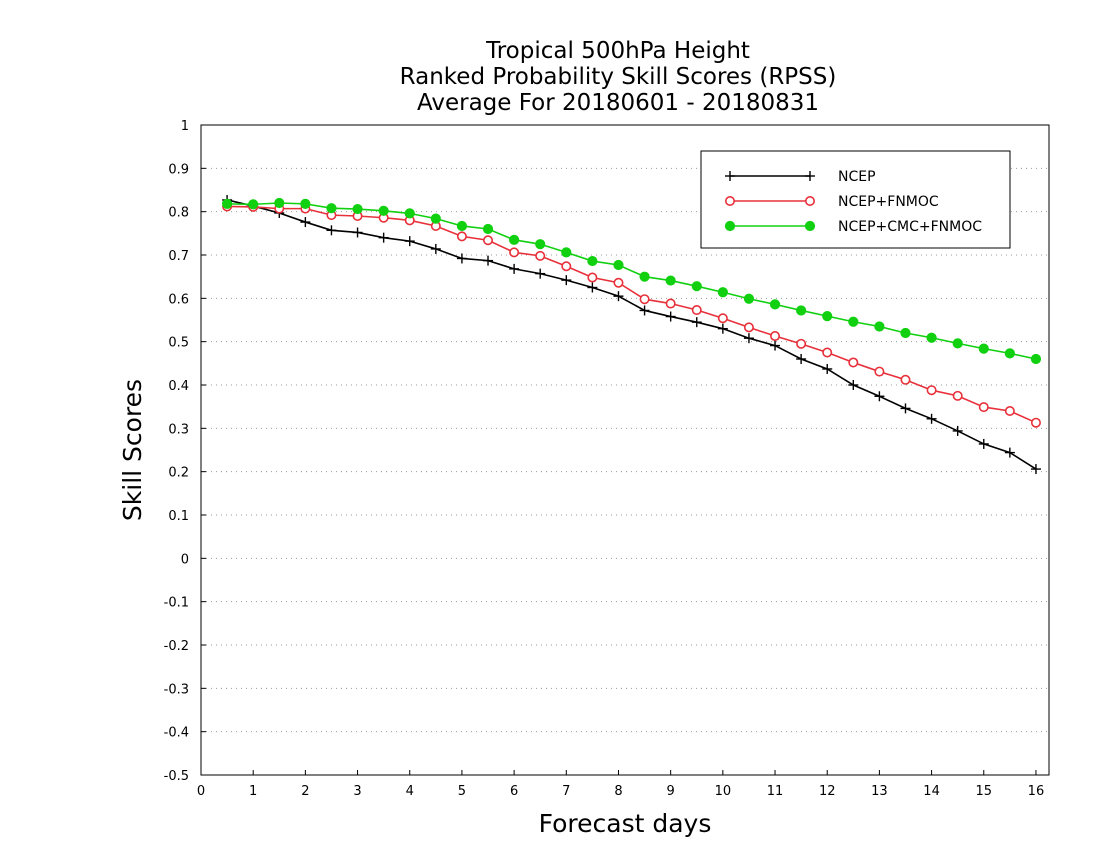 The width and height of the screenshot is (1100, 855). What do you see at coordinates (853, 227) in the screenshot?
I see `legend-item: NCEP+CMC+FNMOC` at bounding box center [853, 227].